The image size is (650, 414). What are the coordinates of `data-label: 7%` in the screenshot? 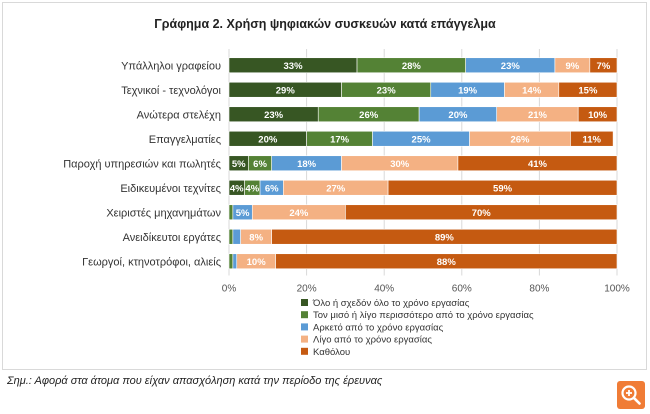 It's located at (604, 66).